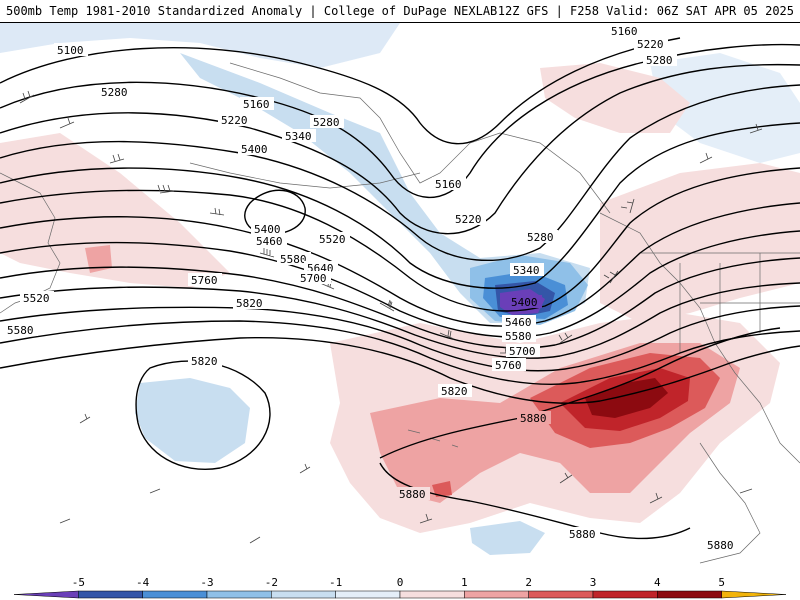 This screenshot has width=800, height=600. I want to click on contour-label: 5100, so click(71, 50).